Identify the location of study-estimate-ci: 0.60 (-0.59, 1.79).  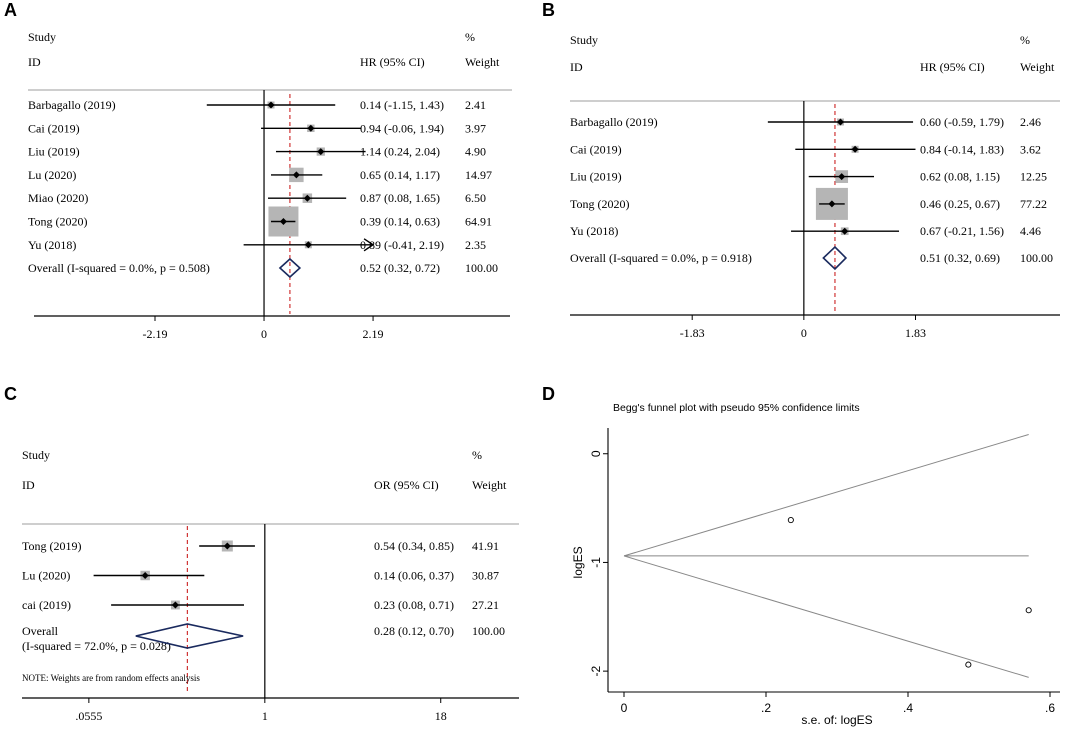
(962, 122).